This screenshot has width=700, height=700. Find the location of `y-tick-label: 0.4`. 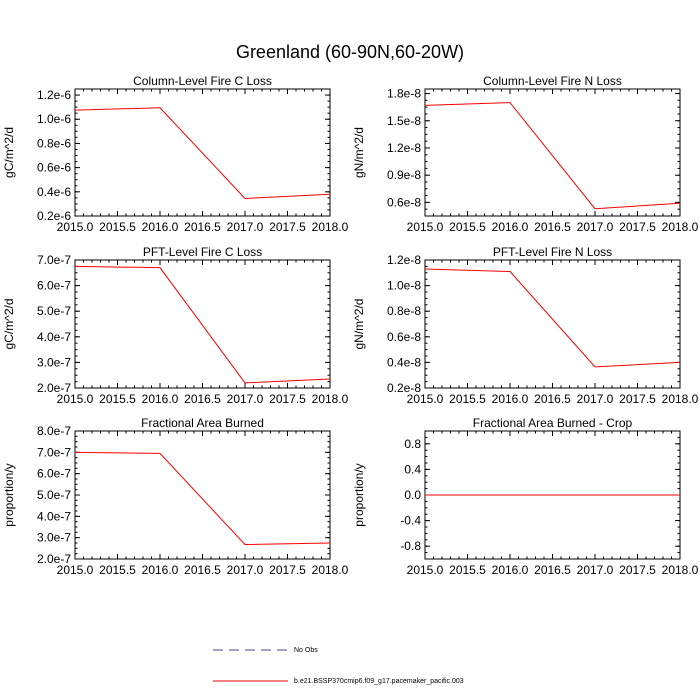

y-tick-label: 0.4 is located at coordinates (412, 469).